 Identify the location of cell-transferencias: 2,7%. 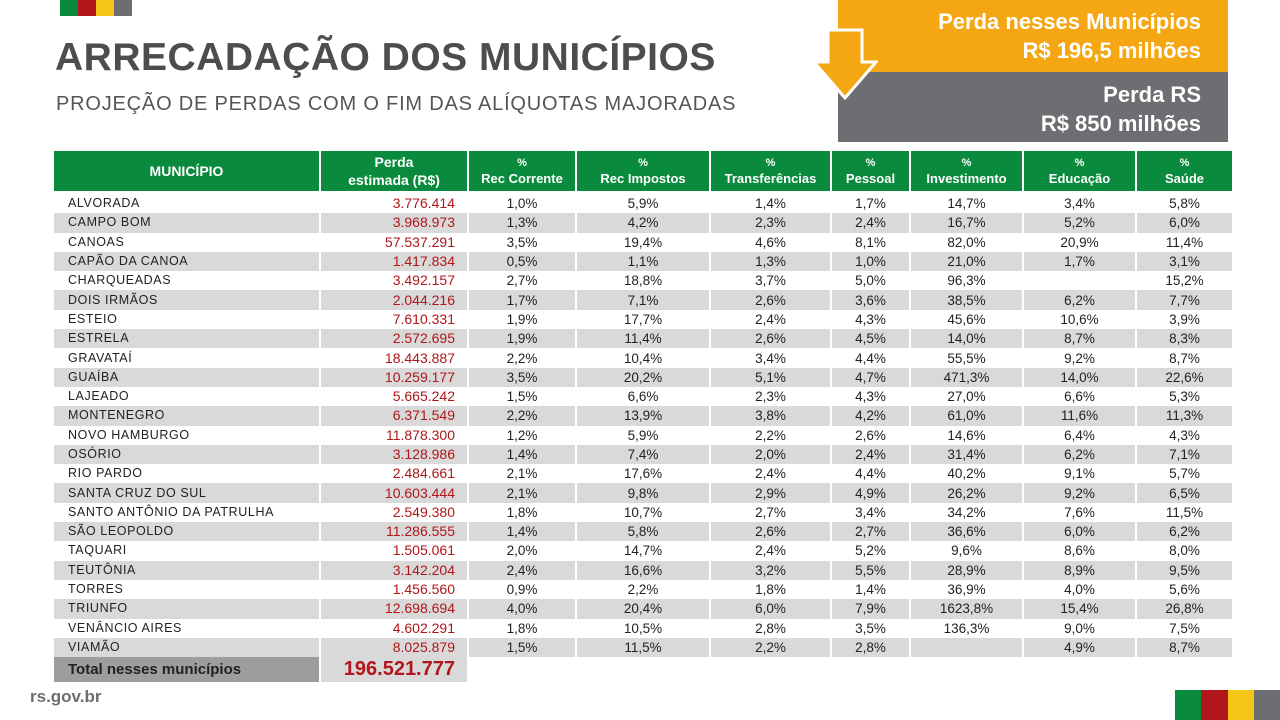
(770, 512).